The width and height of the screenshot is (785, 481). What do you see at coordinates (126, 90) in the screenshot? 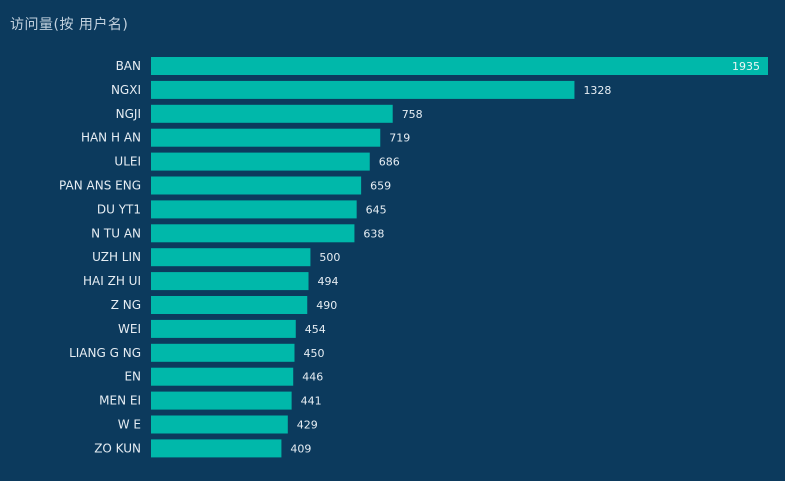
I see `category-label: NGXI` at bounding box center [126, 90].